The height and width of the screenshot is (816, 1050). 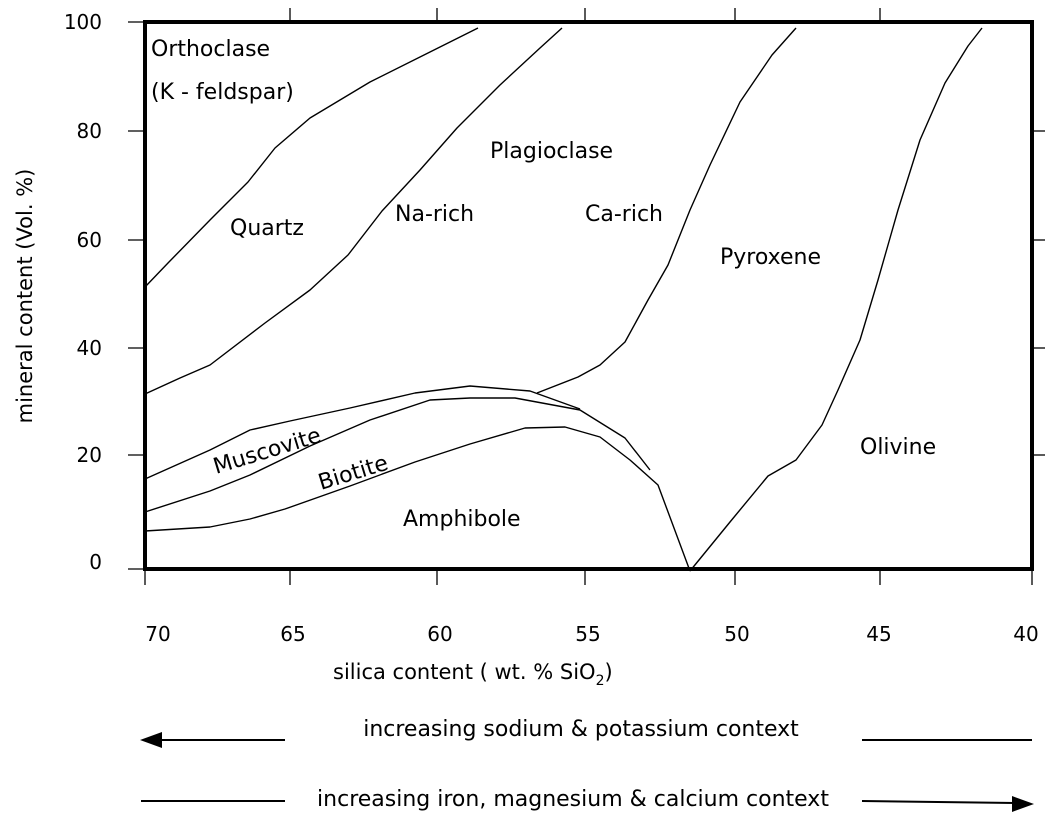 What do you see at coordinates (1025, 634) in the screenshot?
I see `x-tick-label-40: 40` at bounding box center [1025, 634].